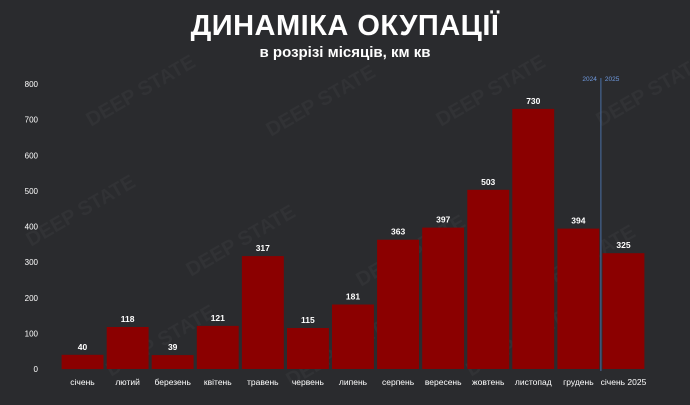 Image resolution: width=690 pixels, height=405 pixels. What do you see at coordinates (443, 220) in the screenshot?
I see `data-label: 397` at bounding box center [443, 220].